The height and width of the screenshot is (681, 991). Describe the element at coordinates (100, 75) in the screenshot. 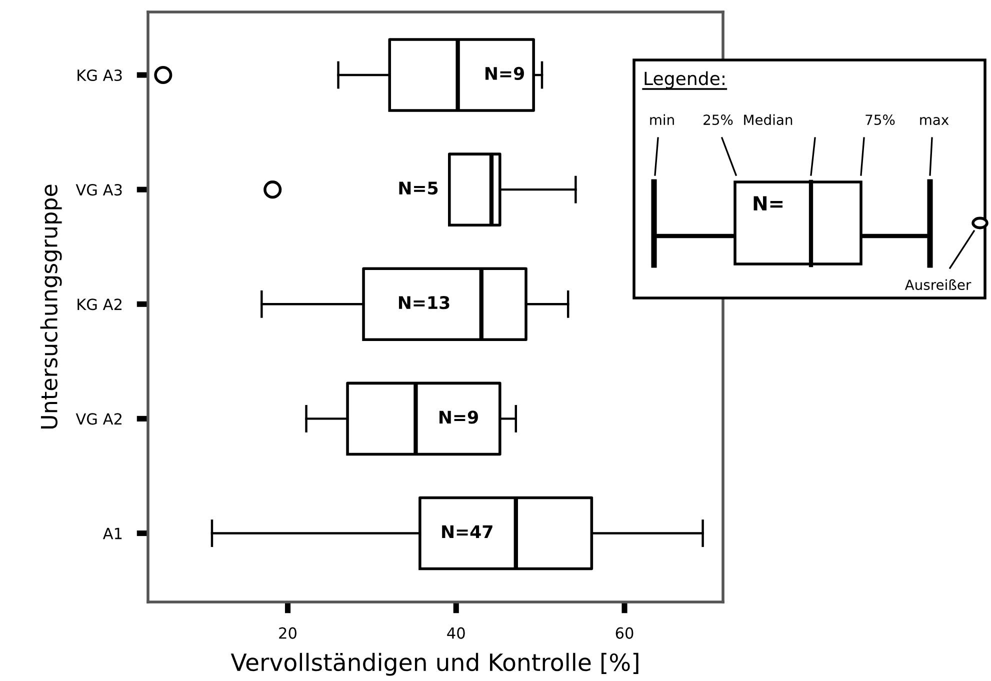

I see `y-tick-label: KG A3` at that location.